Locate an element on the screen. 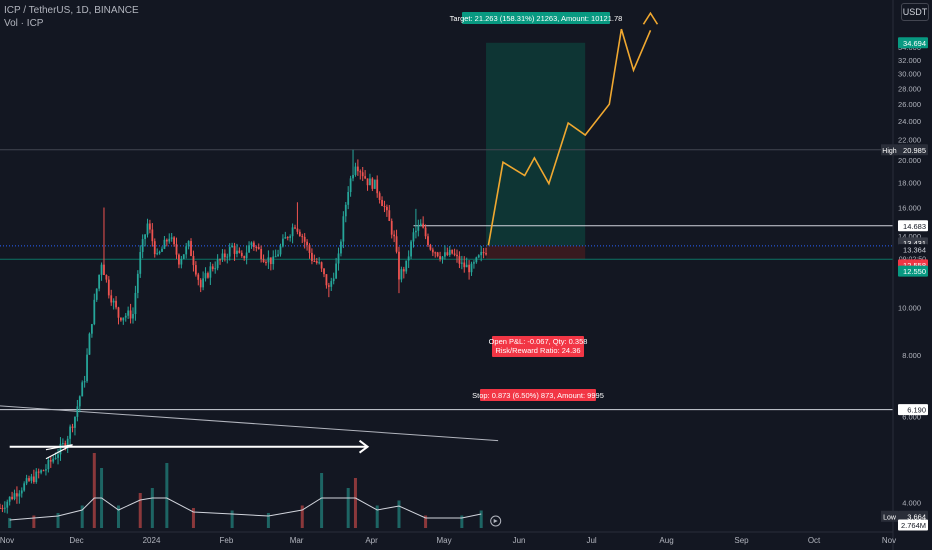 The image size is (932, 550). target-zone is located at coordinates (536, 144).